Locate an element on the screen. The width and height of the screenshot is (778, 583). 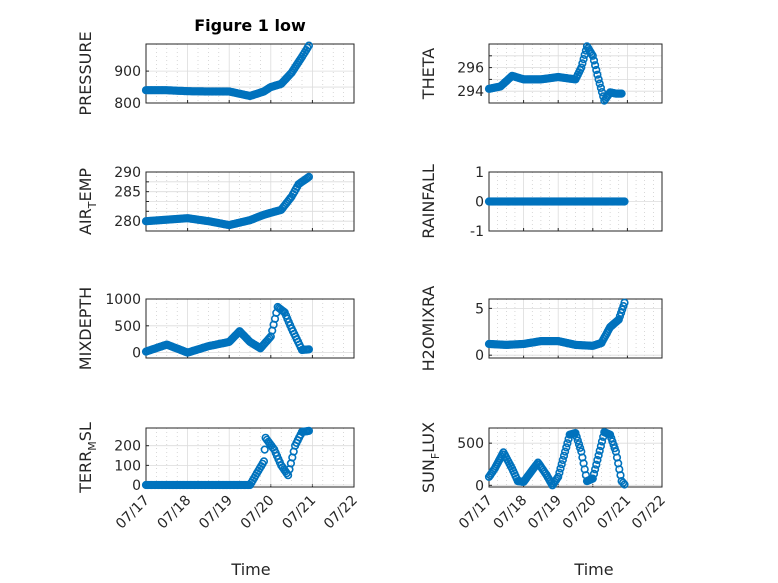
y-tick-label: 1000 is located at coordinates (123, 300).